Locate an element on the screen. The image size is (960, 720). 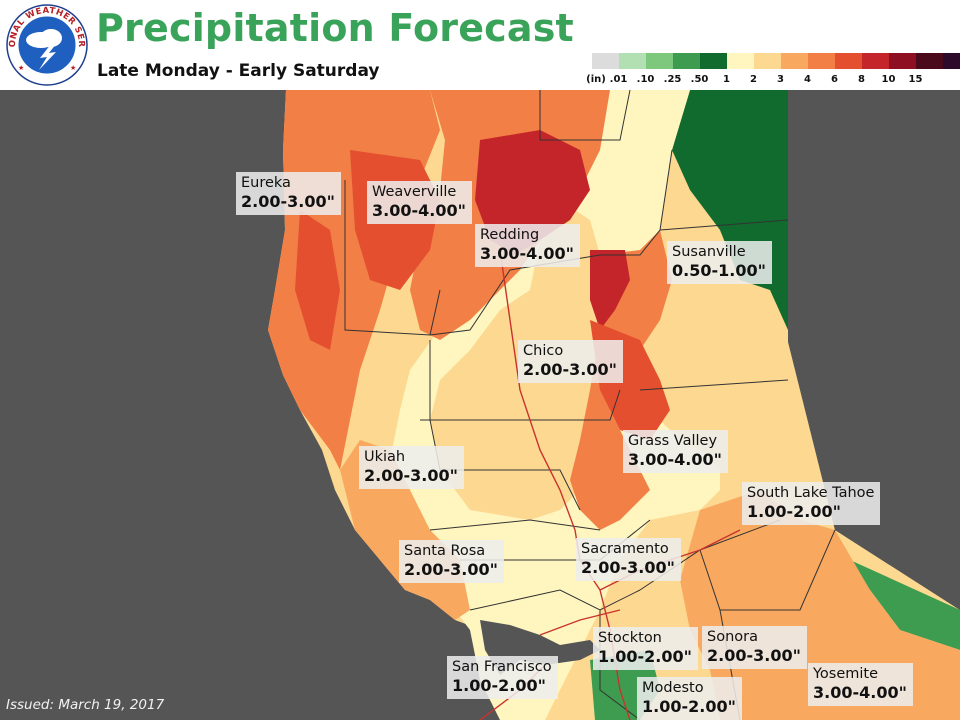
legend-label: 10 is located at coordinates (888, 79).